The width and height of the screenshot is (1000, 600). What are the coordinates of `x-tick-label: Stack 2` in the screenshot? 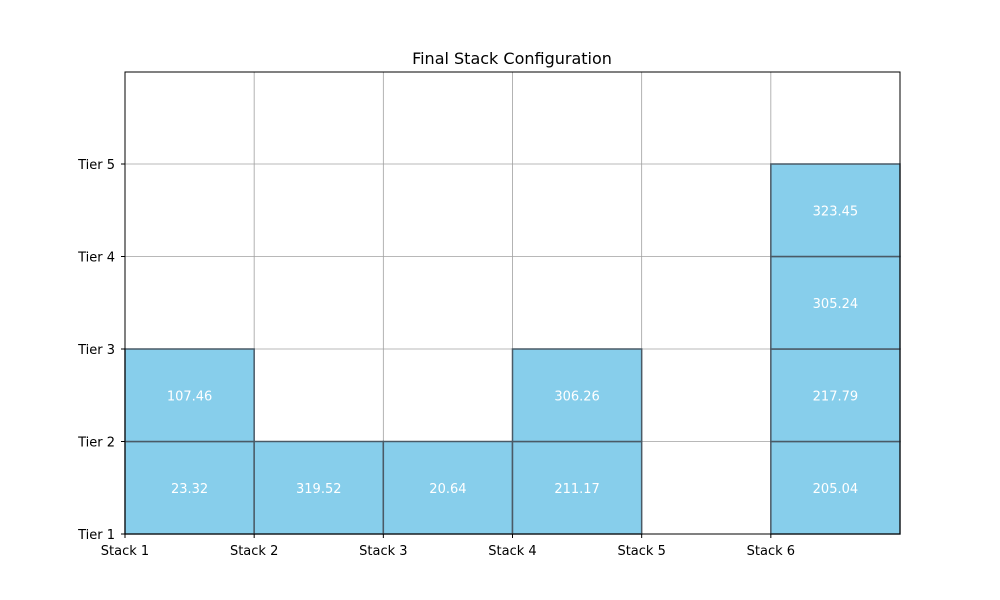 It's located at (254, 551).